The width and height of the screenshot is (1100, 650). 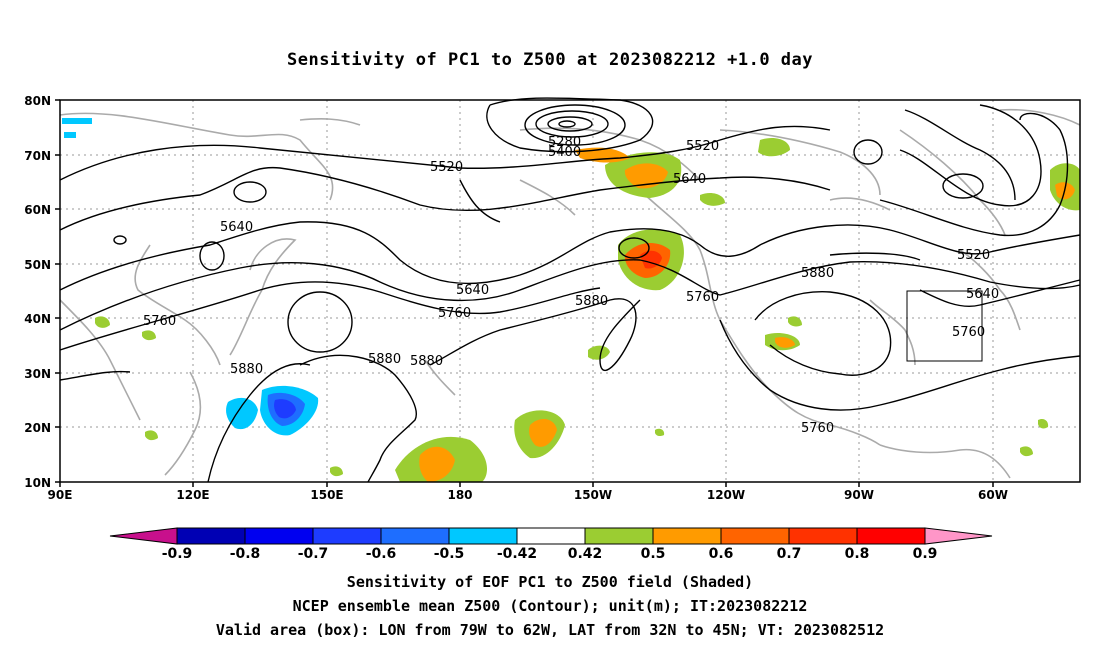 I want to click on colorbar-tick-label: 0.42, so click(x=585, y=554).